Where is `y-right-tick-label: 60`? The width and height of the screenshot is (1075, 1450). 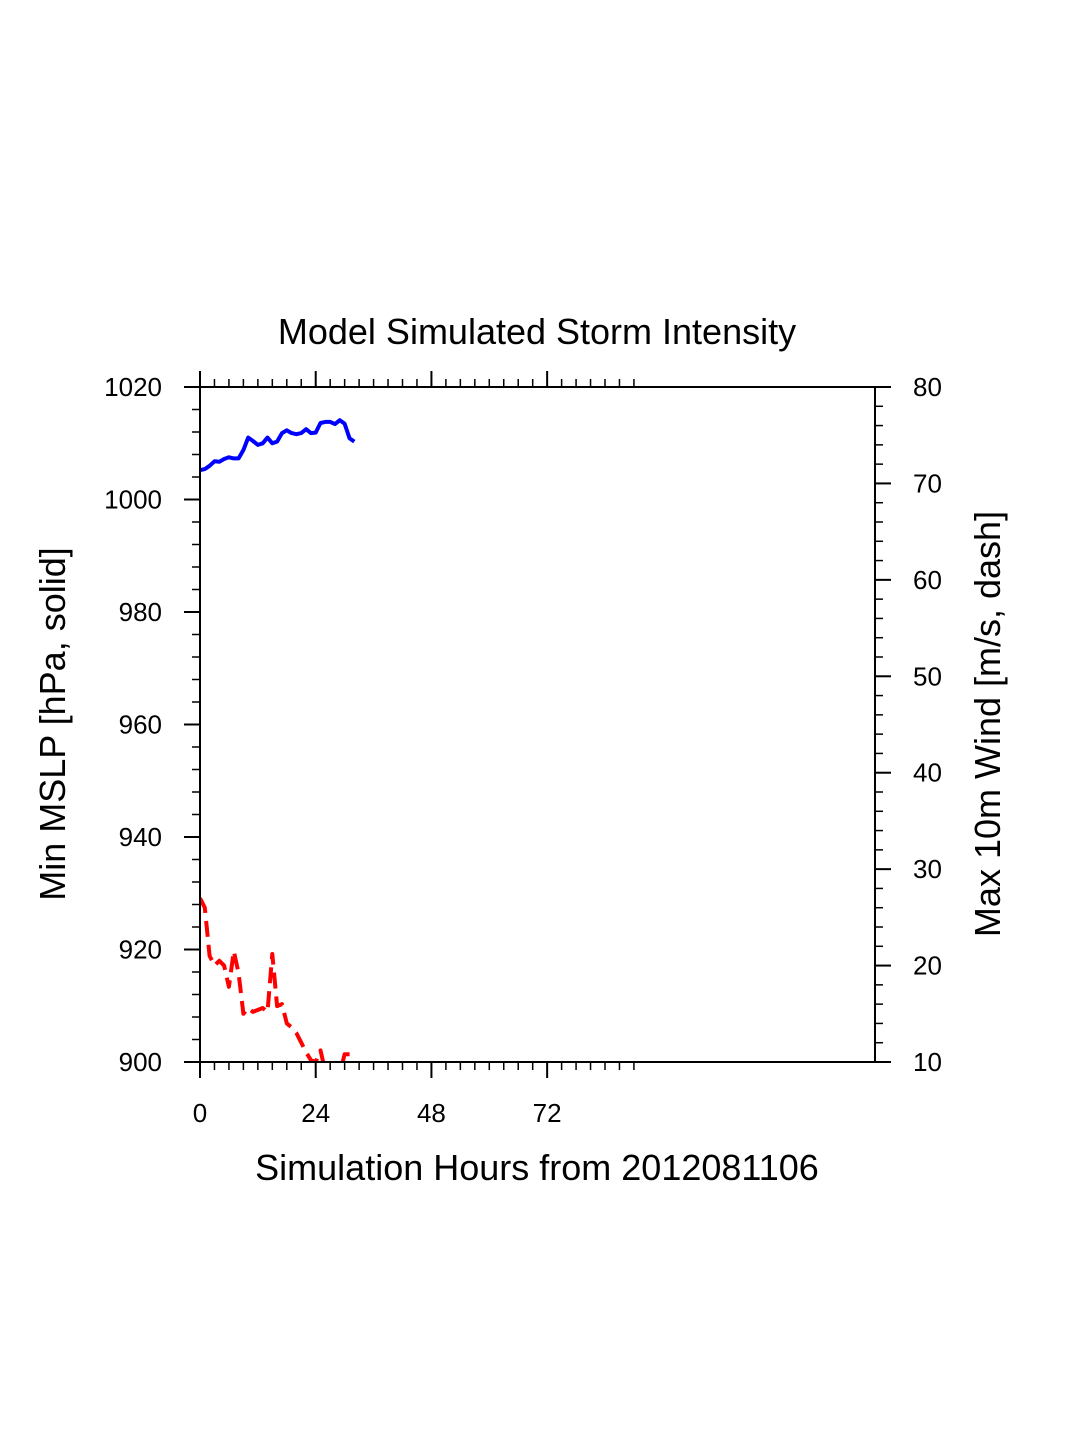
y-right-tick-label: 60 is located at coordinates (927, 580).